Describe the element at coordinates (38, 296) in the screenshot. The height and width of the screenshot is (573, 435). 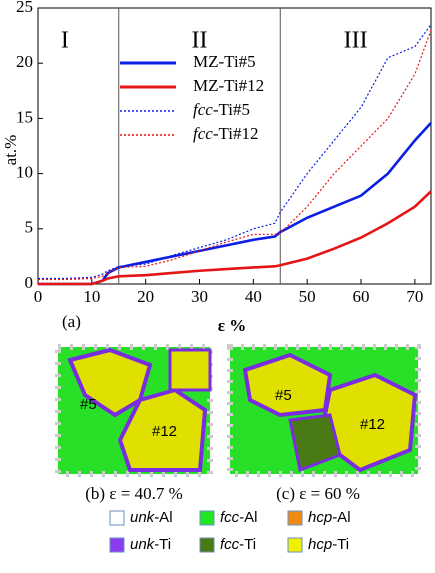
I see `x-tick-label: 0` at that location.